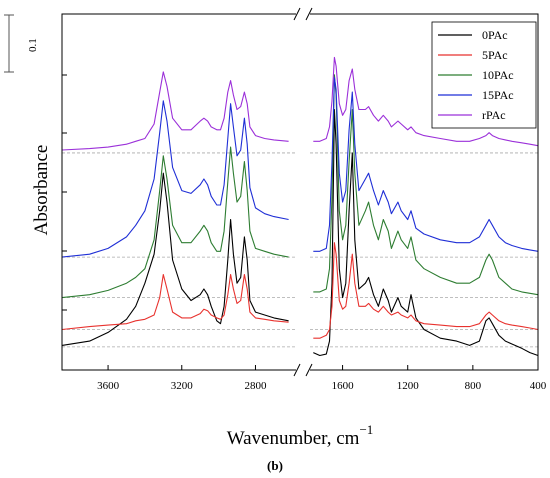 The width and height of the screenshot is (550, 478). I want to click on series-line-15PAc-left, so click(175, 179).